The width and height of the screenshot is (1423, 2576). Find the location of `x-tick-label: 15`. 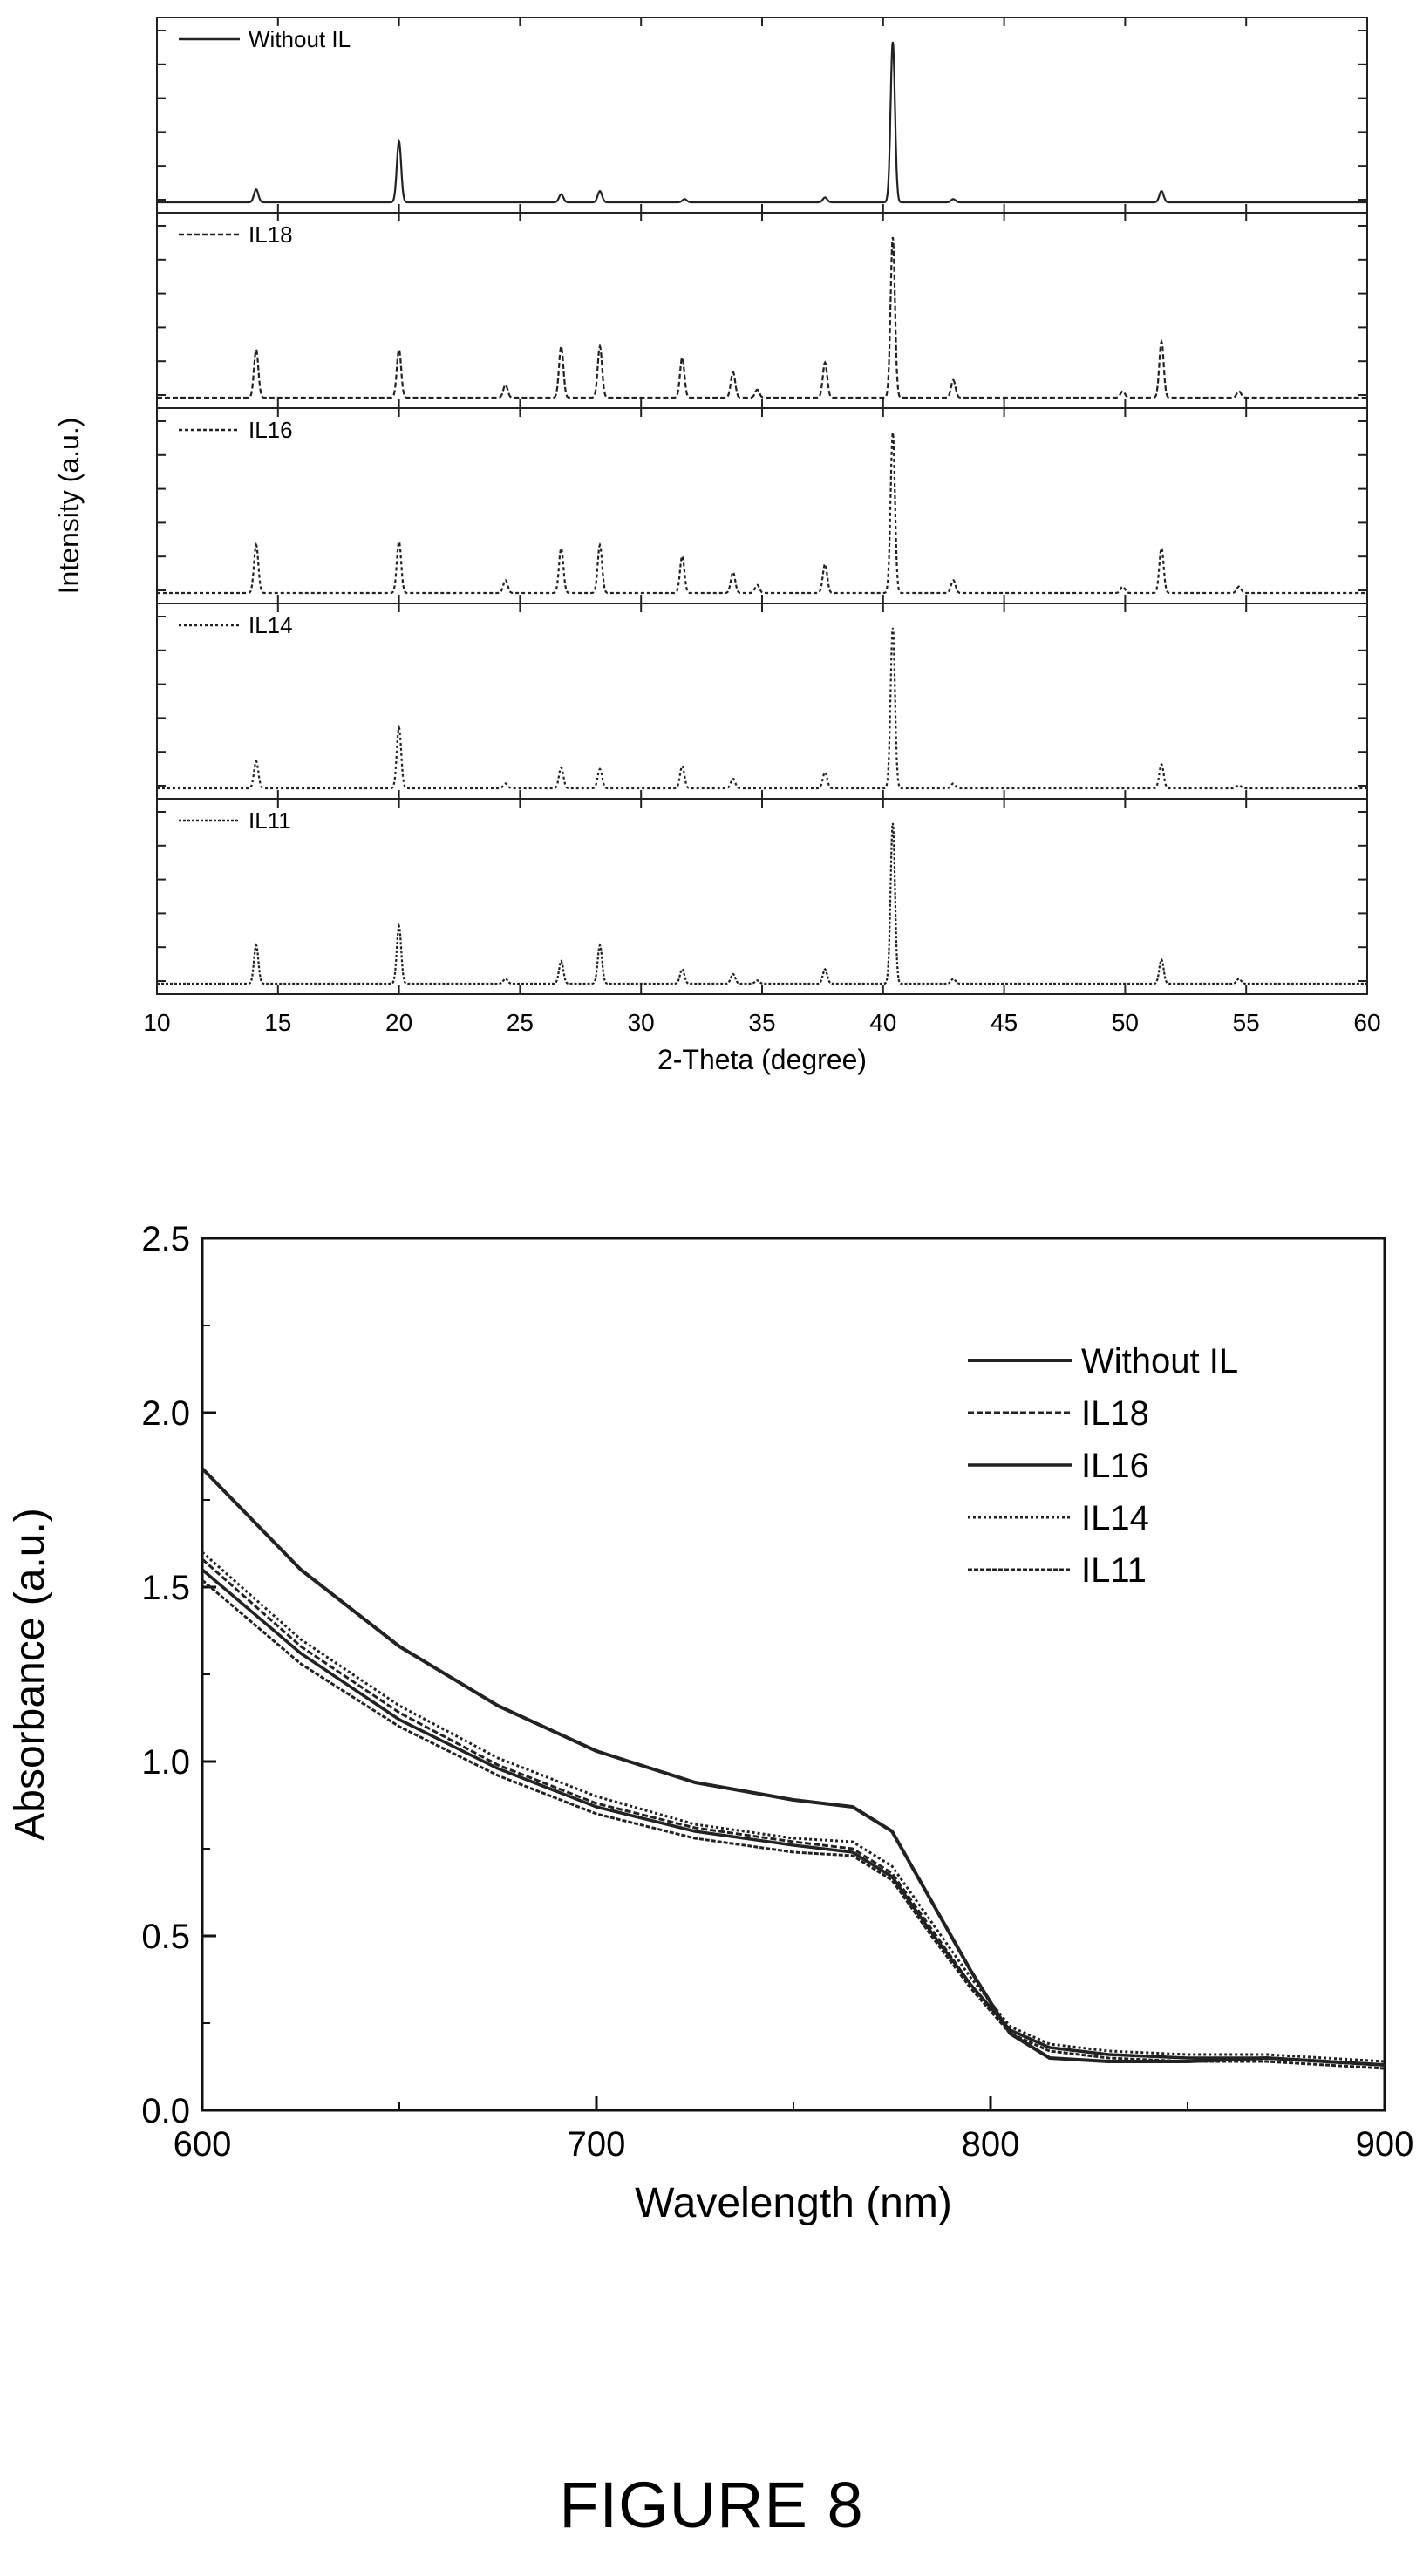

x-tick-label: 15 is located at coordinates (277, 1022).